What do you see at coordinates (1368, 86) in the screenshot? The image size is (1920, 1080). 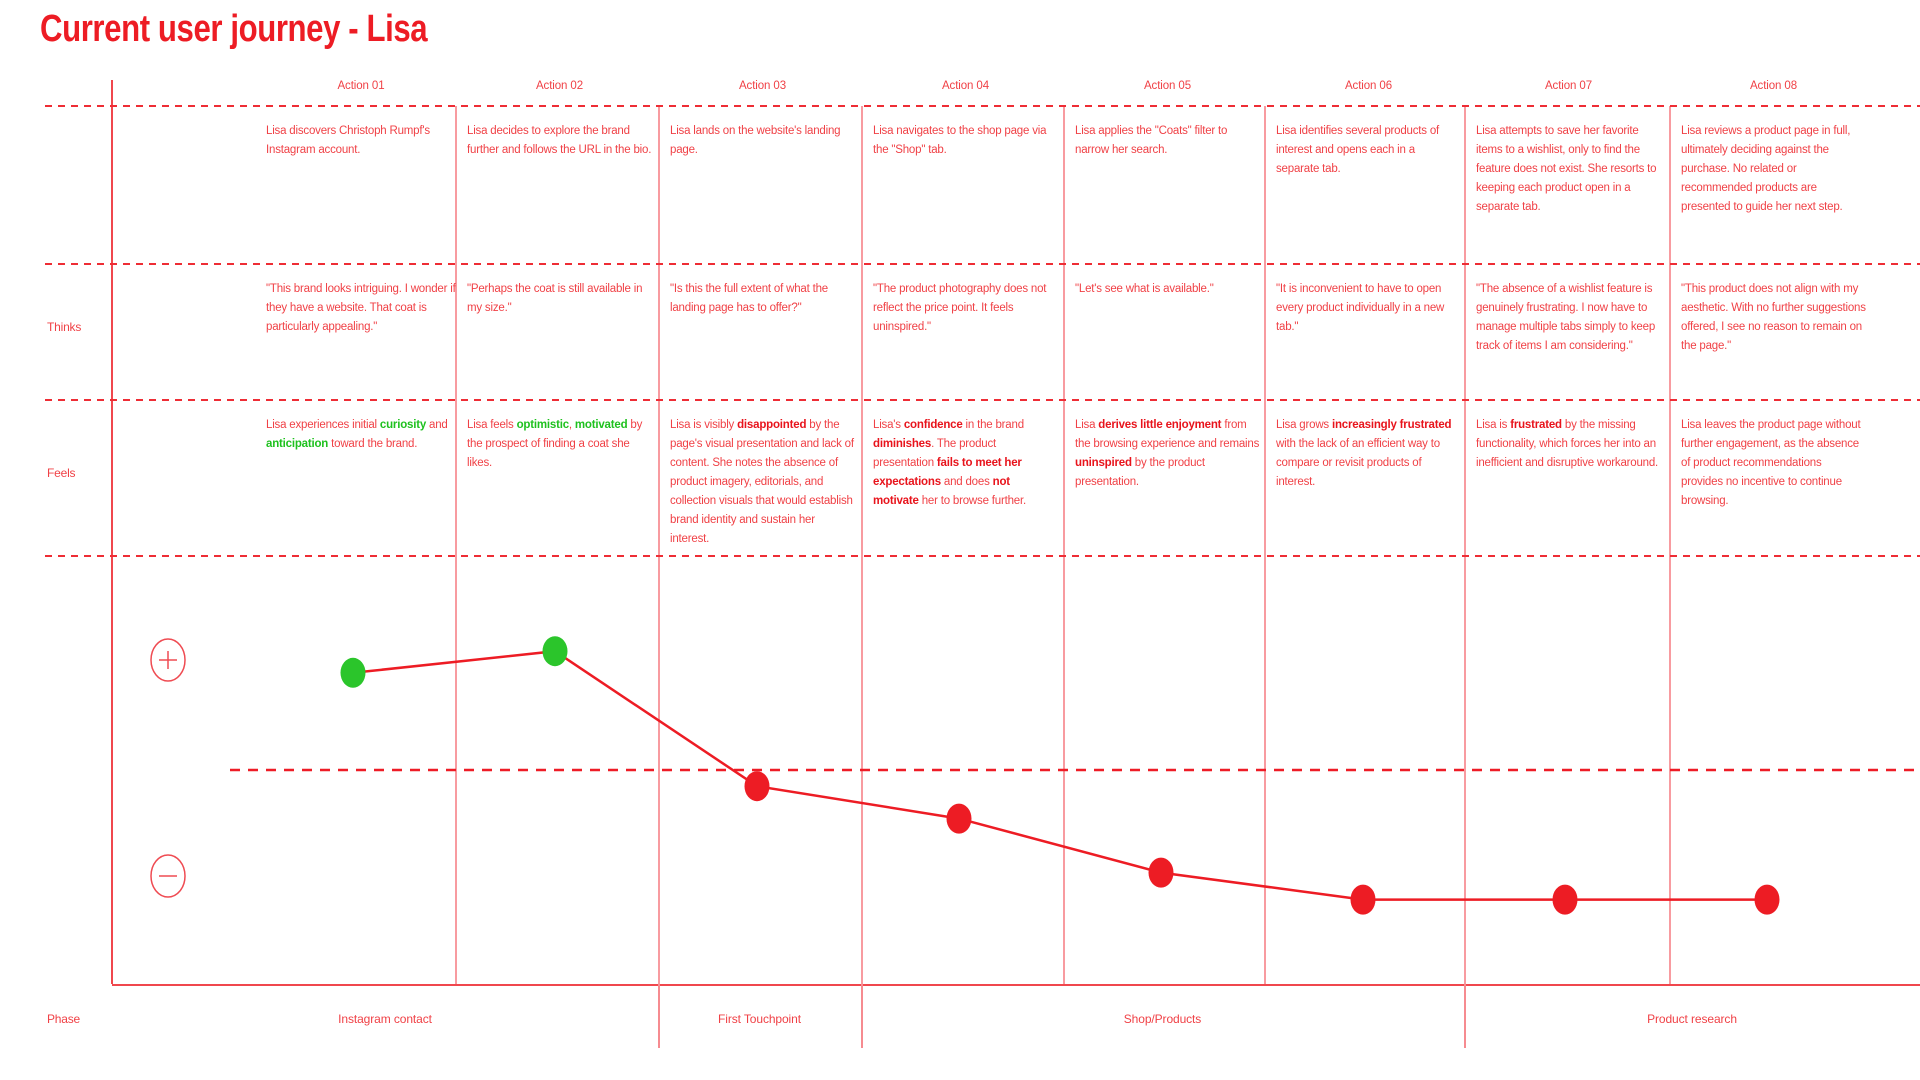 I see `action-header: Action 06` at bounding box center [1368, 86].